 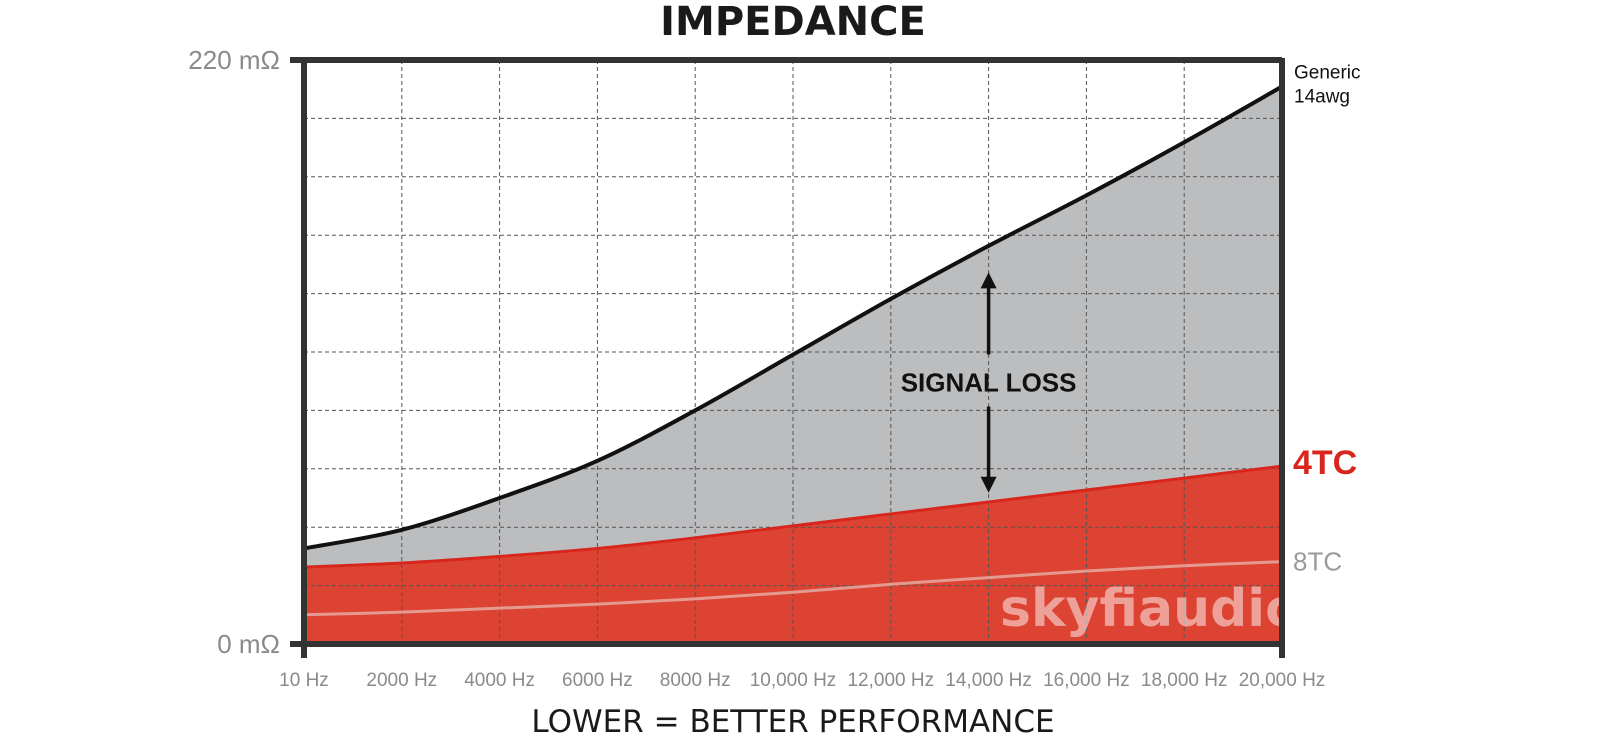 I want to click on series-line-8tc, so click(x=793, y=588).